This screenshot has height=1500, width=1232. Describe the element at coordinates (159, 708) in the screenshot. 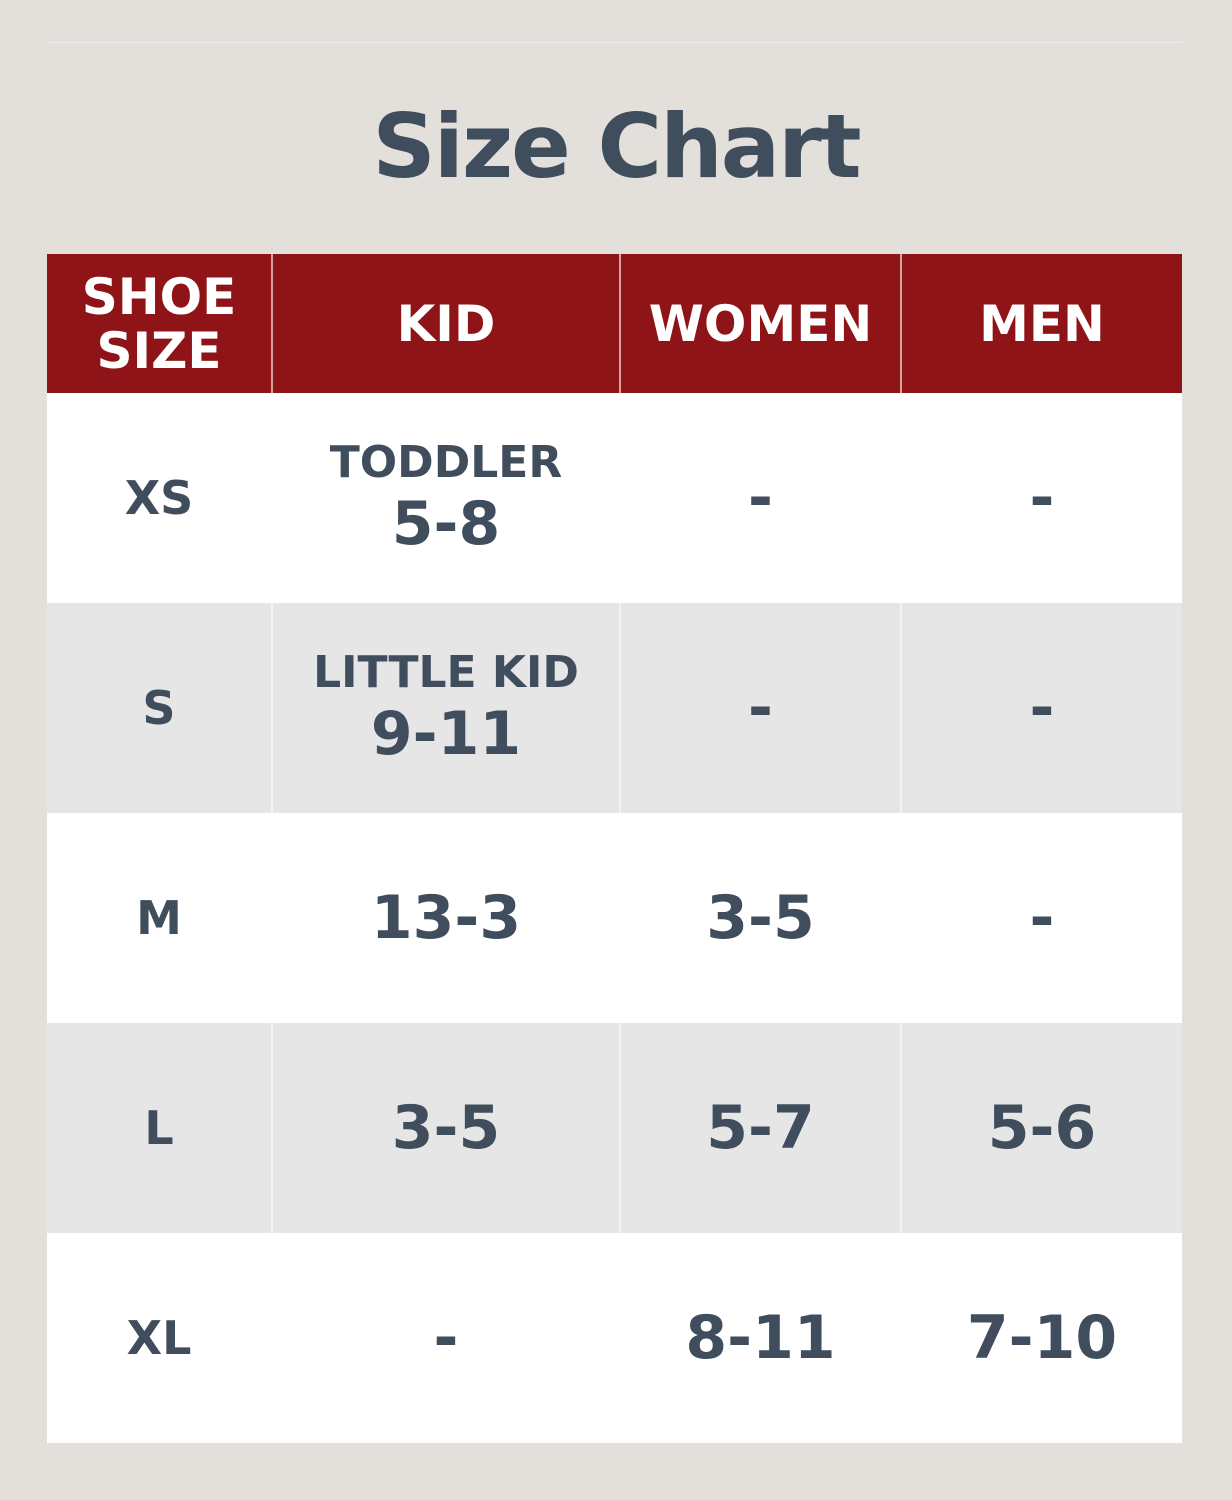

I see `size-cell: S` at that location.